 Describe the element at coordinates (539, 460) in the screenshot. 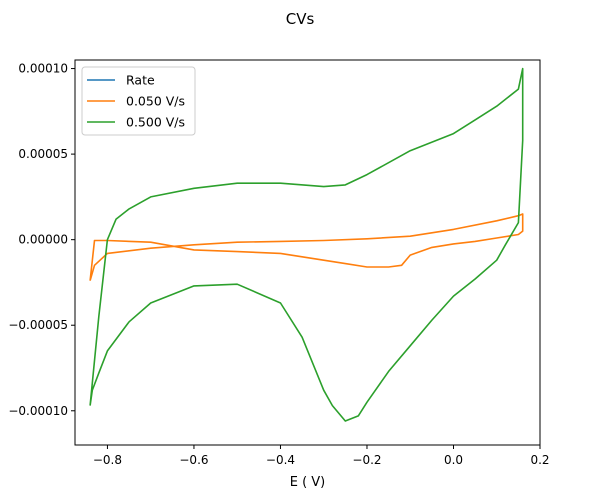

I see `x-tick-label: 0.2` at that location.